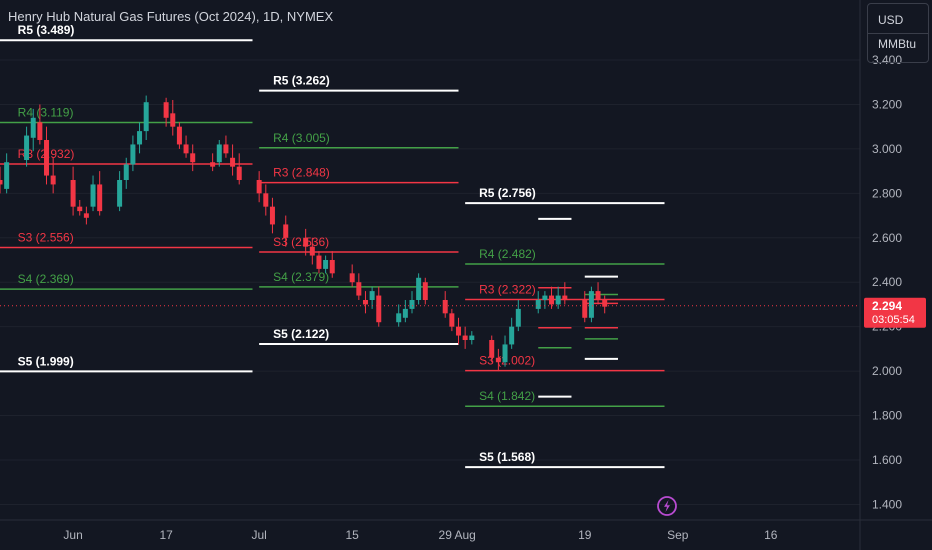  Describe the element at coordinates (887, 416) in the screenshot. I see `y-tick-label: 1.800` at that location.